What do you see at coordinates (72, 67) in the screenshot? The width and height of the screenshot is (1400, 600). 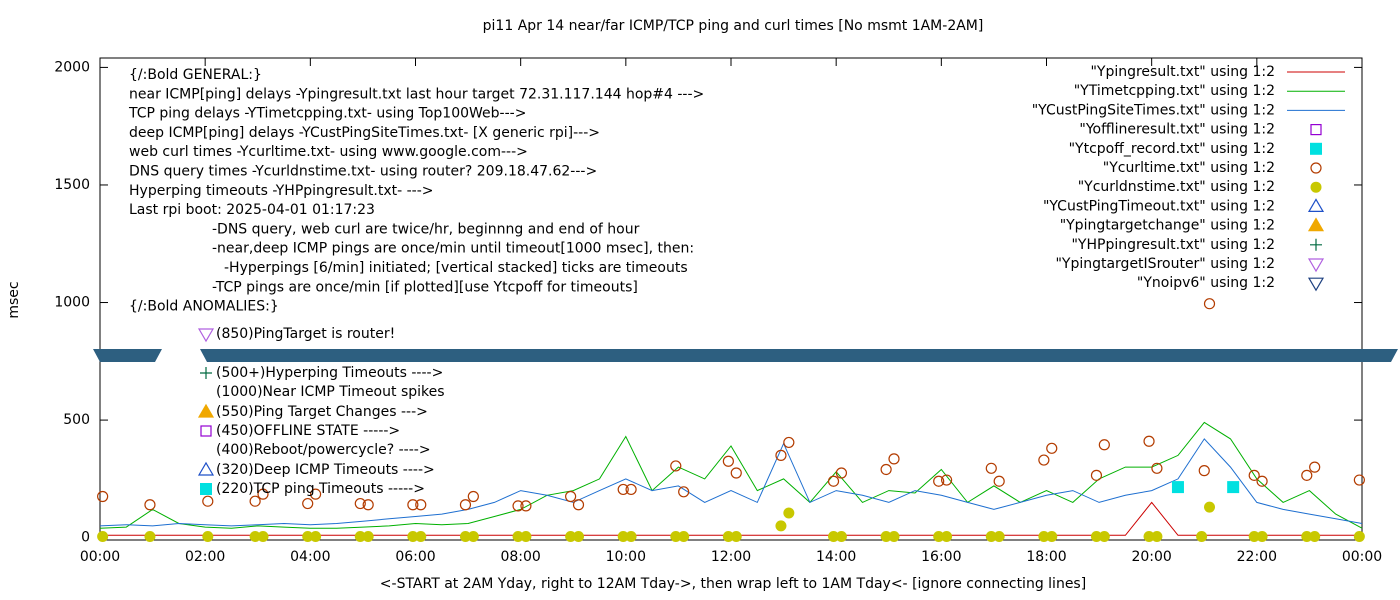 I see `y-tick-label: 2000` at bounding box center [72, 67].